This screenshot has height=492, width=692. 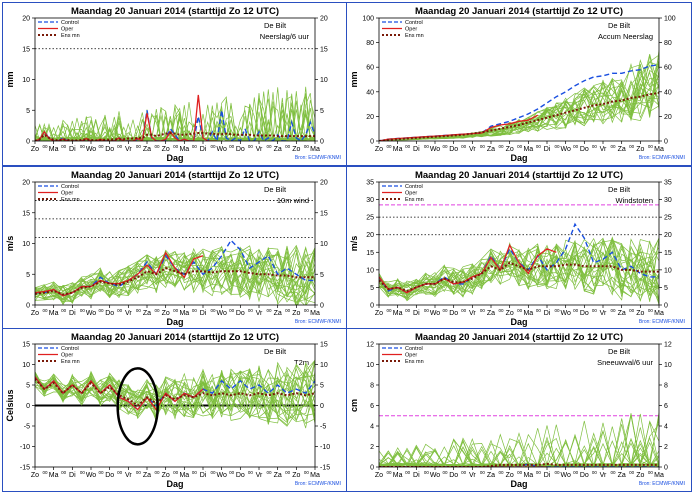 I want to click on y-tick-label-right: 40, so click(x=668, y=92).